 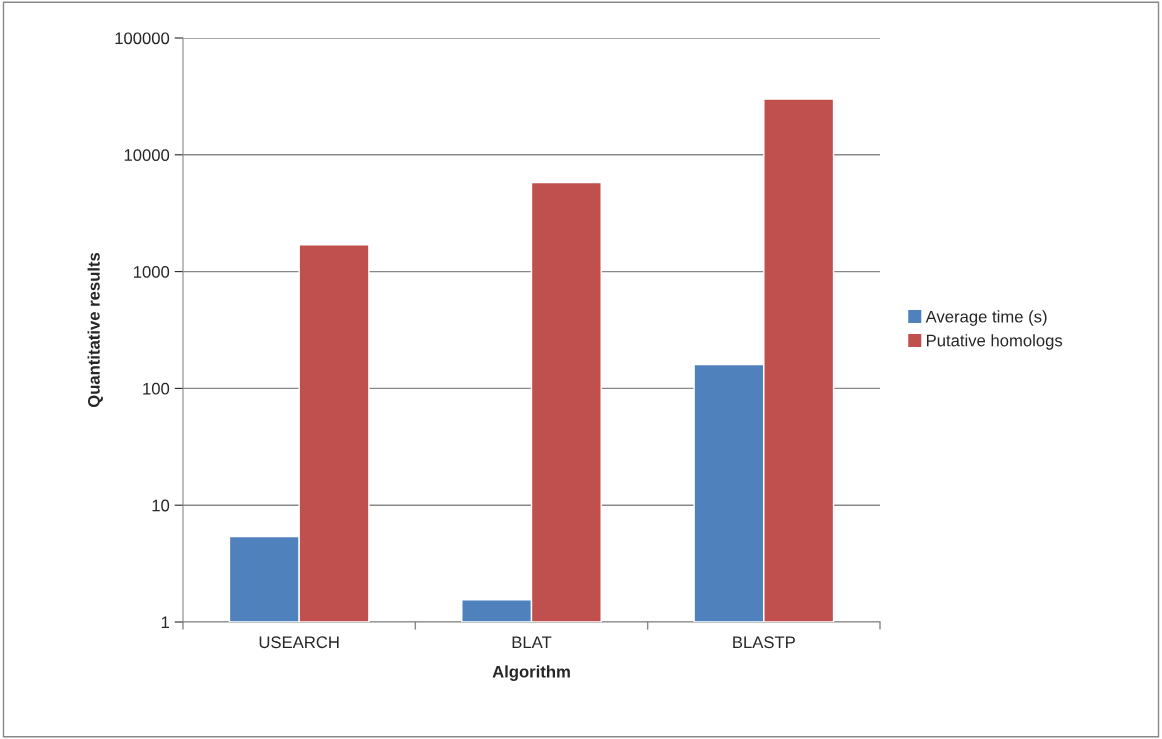 What do you see at coordinates (532, 642) in the screenshot?
I see `x-tick-label: BLAT` at bounding box center [532, 642].